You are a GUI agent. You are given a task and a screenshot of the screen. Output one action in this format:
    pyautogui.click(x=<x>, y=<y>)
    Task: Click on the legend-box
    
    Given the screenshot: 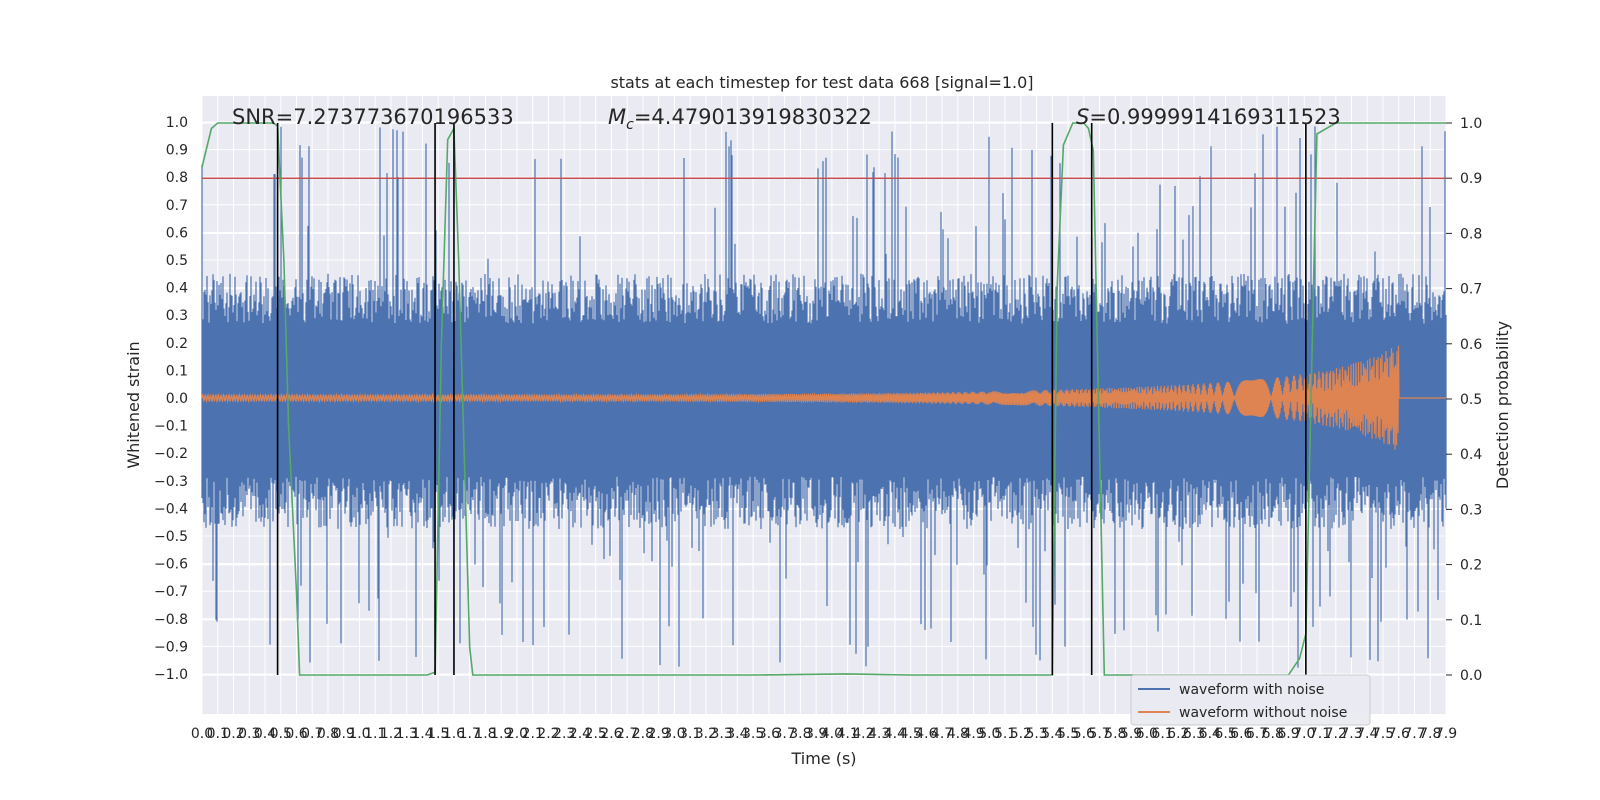 What is the action you would take?
    pyautogui.click(x=1250, y=700)
    